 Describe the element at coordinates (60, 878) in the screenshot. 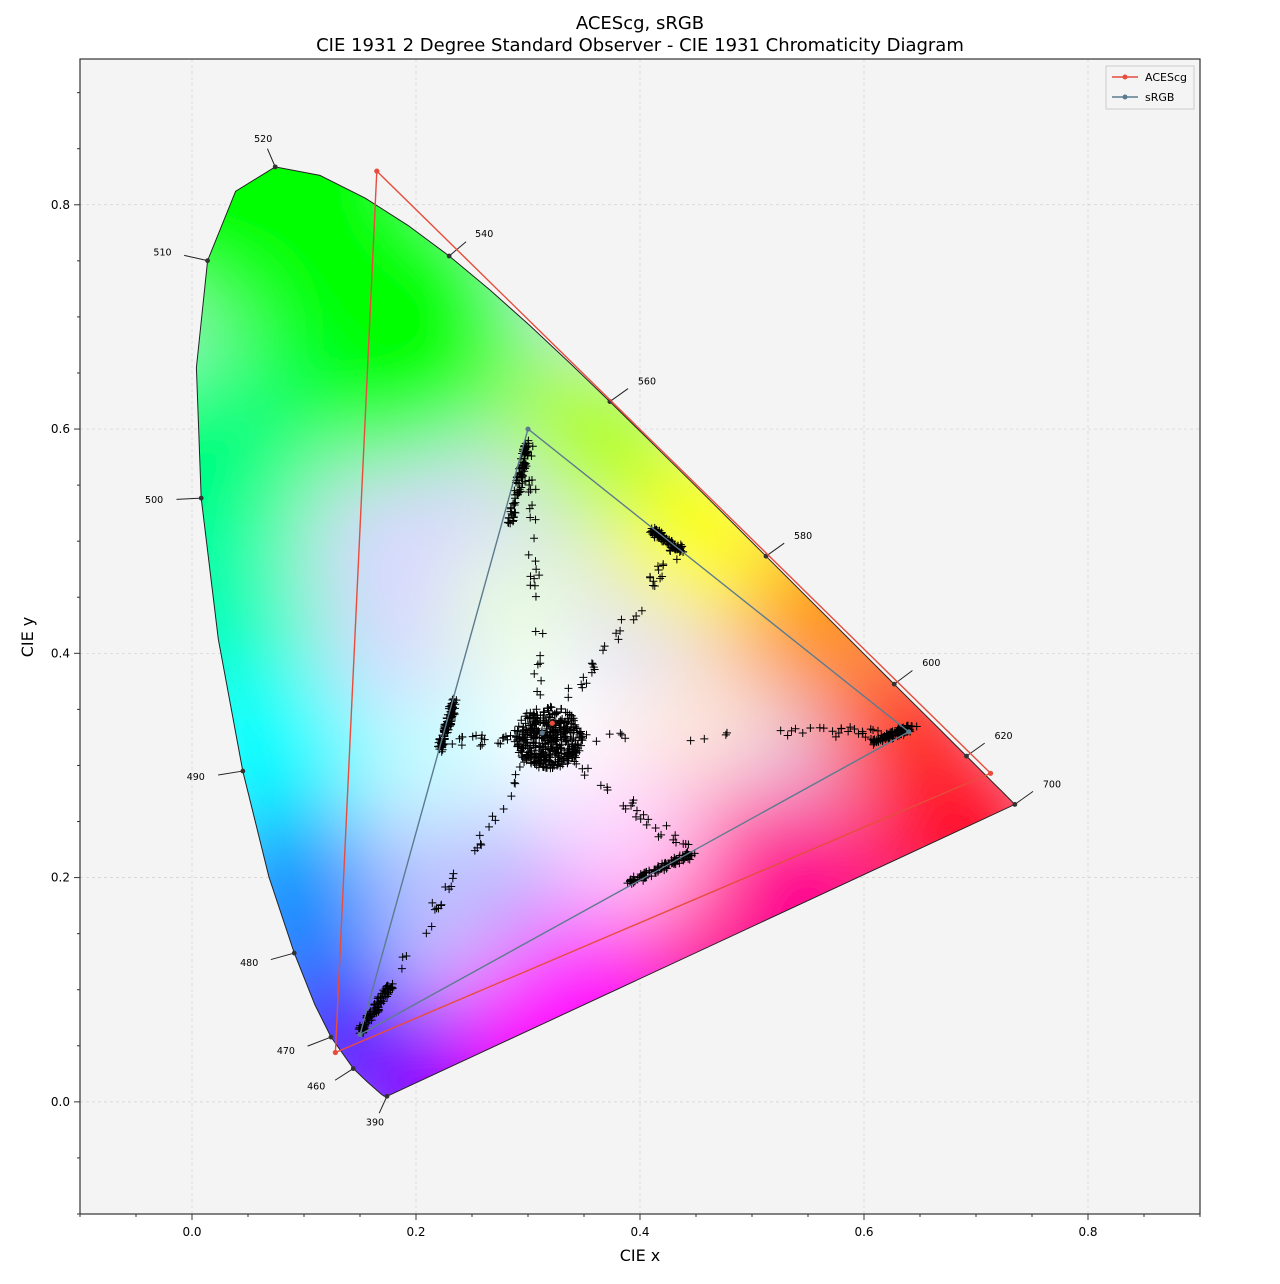

I see `y-tick-label: 0.2` at that location.